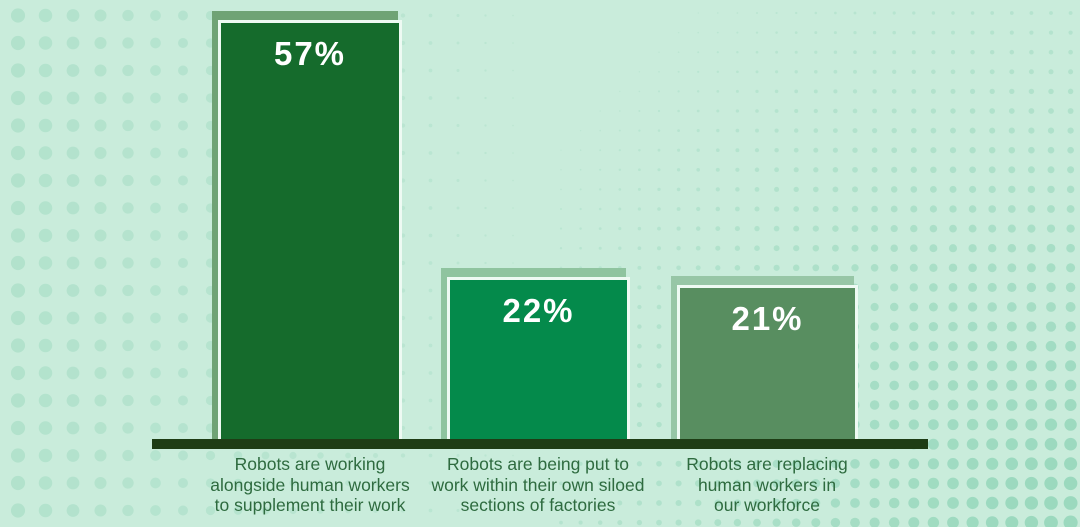 This screenshot has width=1080, height=527. What do you see at coordinates (310, 53) in the screenshot?
I see `bar-value-label: 57%` at bounding box center [310, 53].